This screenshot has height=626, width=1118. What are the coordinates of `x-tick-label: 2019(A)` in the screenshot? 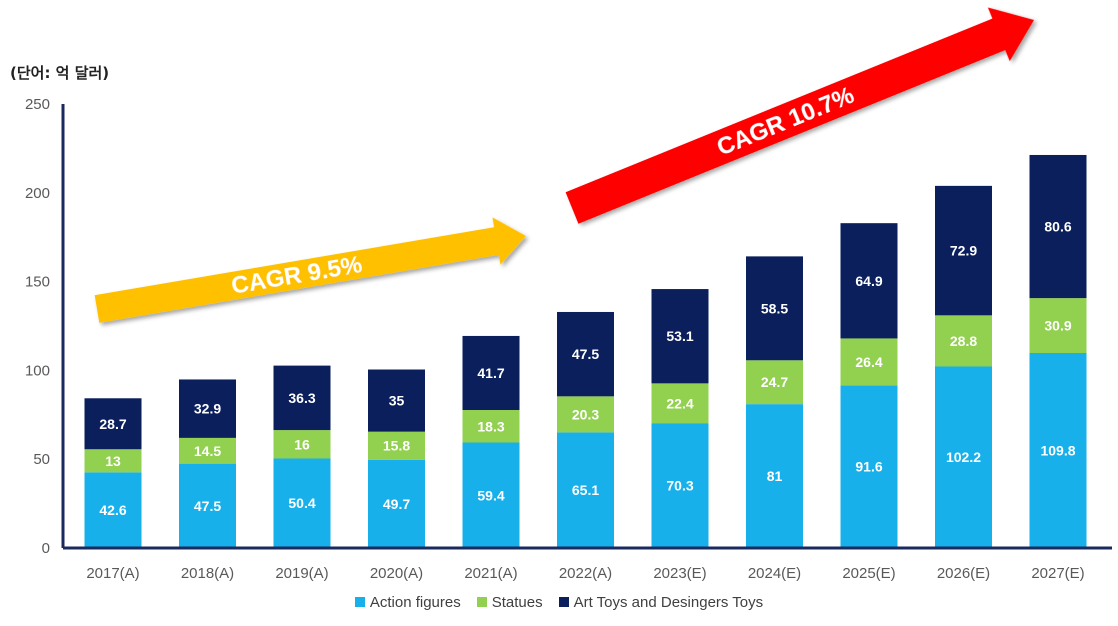 It's located at (301, 573).